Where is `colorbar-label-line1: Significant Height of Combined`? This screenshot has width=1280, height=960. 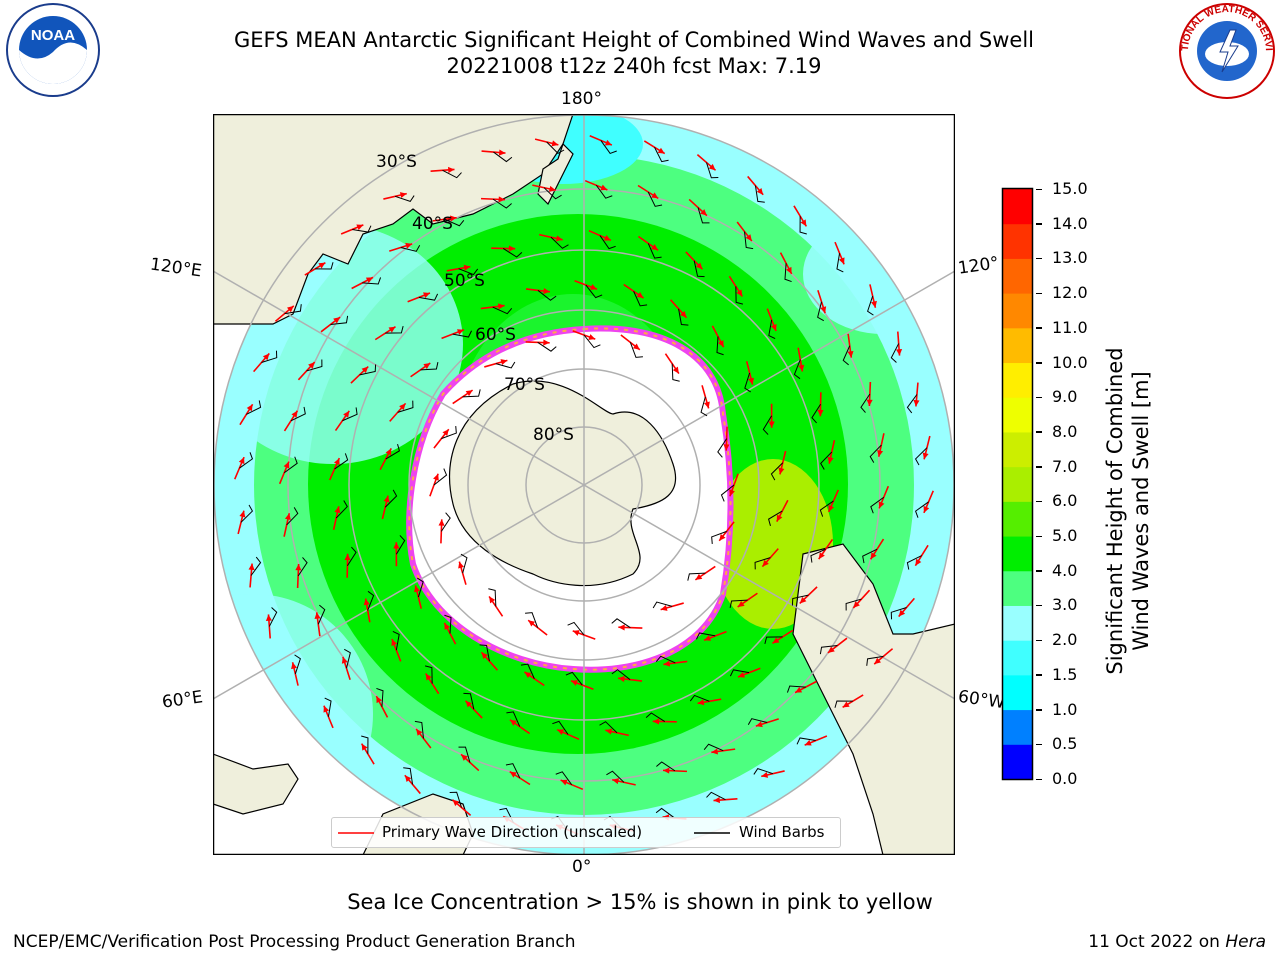
colorbar-label-line1: Significant Height of Combined is located at coordinates (1115, 511).